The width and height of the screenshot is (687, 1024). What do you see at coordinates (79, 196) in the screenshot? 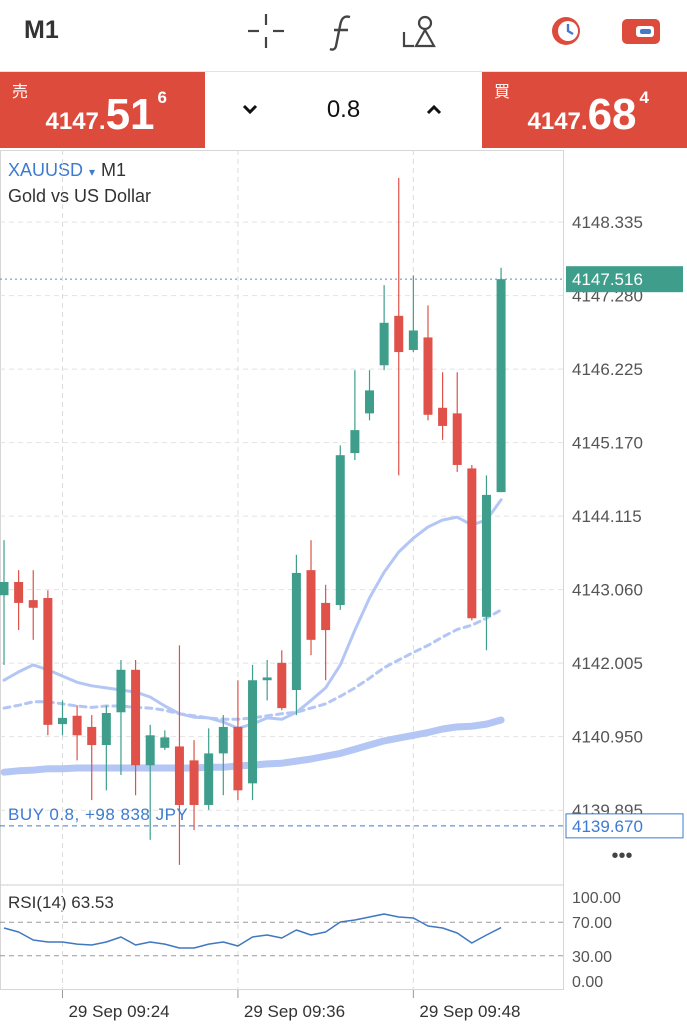
I see `chart-subtitle: Gold vs US Dollar` at bounding box center [79, 196].